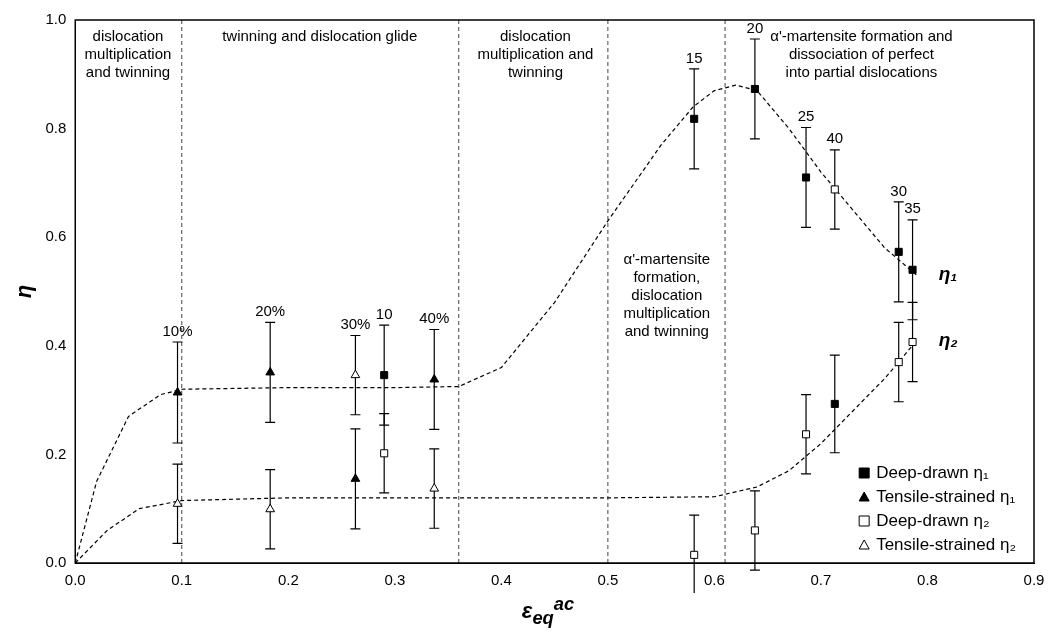 The image size is (1064, 635). I want to click on legend-label: Tensile-strained η₁, so click(946, 496).